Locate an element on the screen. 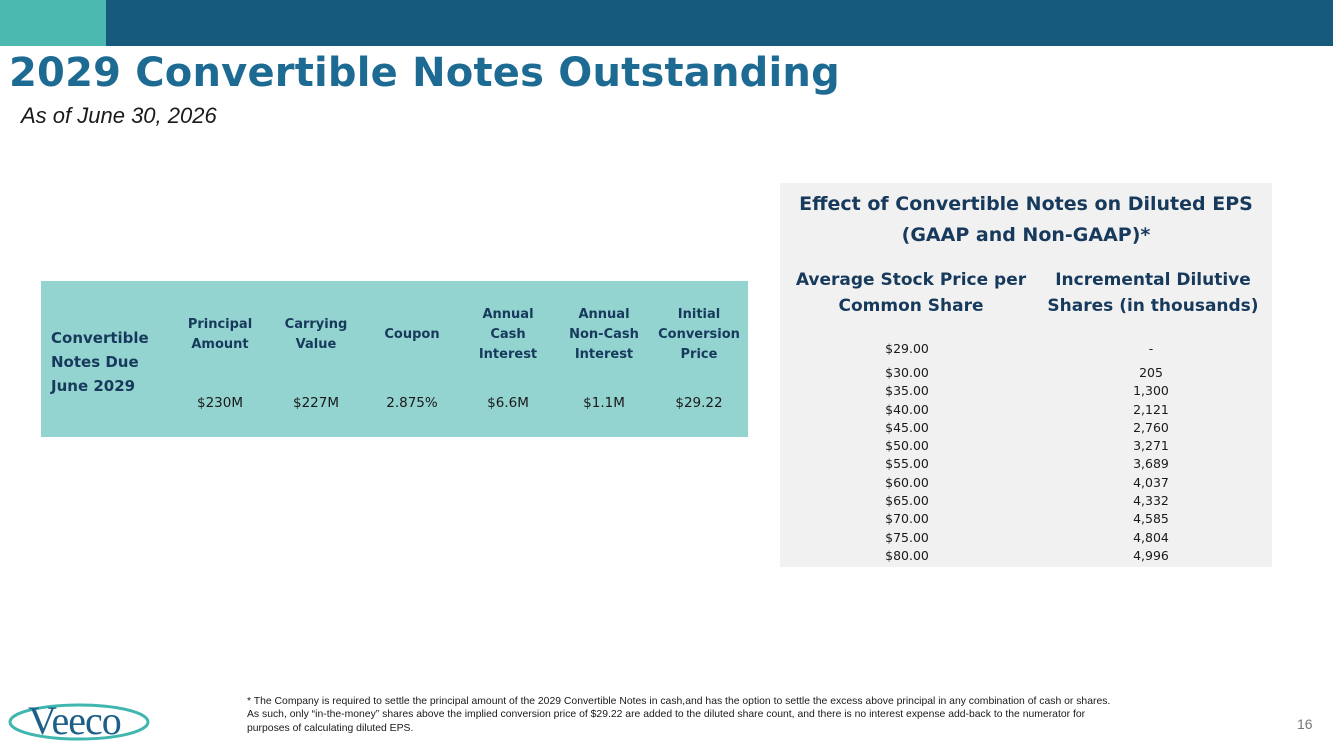  row-shares: 4,332 is located at coordinates (1151, 501).